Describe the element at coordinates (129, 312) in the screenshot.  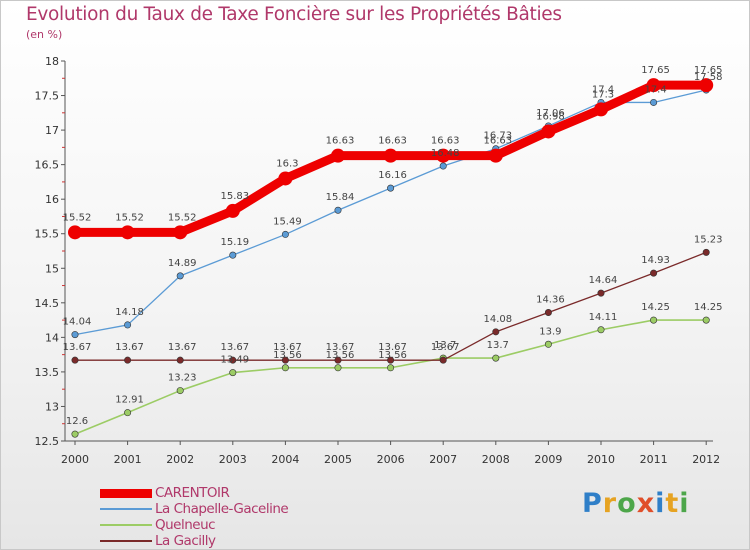
I see `data-label: 14.18` at that location.